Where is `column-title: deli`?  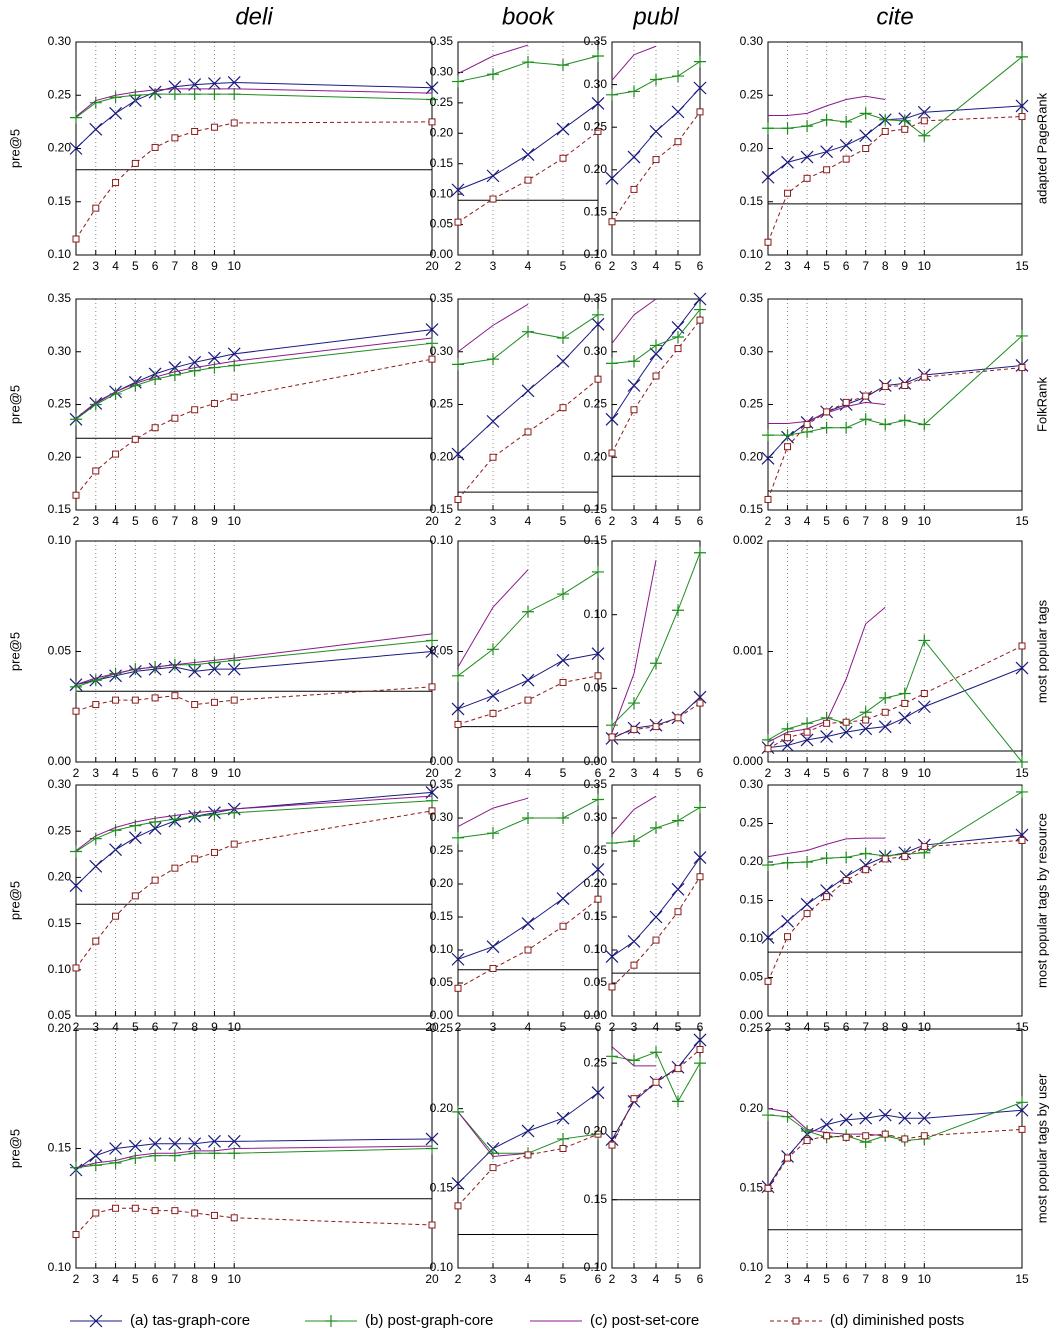 column-title: deli is located at coordinates (254, 16).